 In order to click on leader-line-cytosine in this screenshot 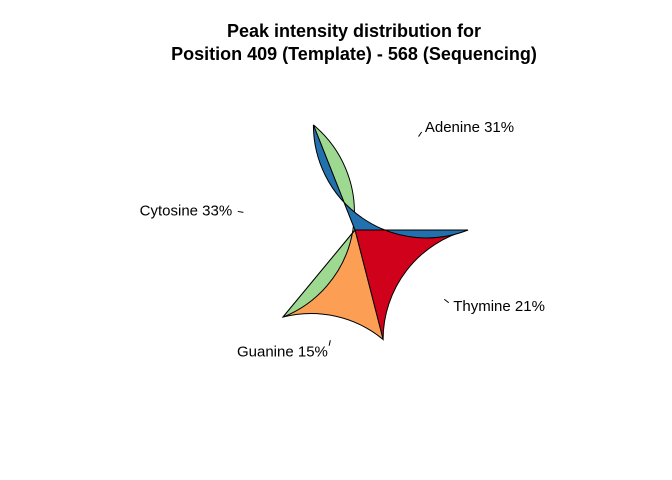, I will do `click(240, 211)`.